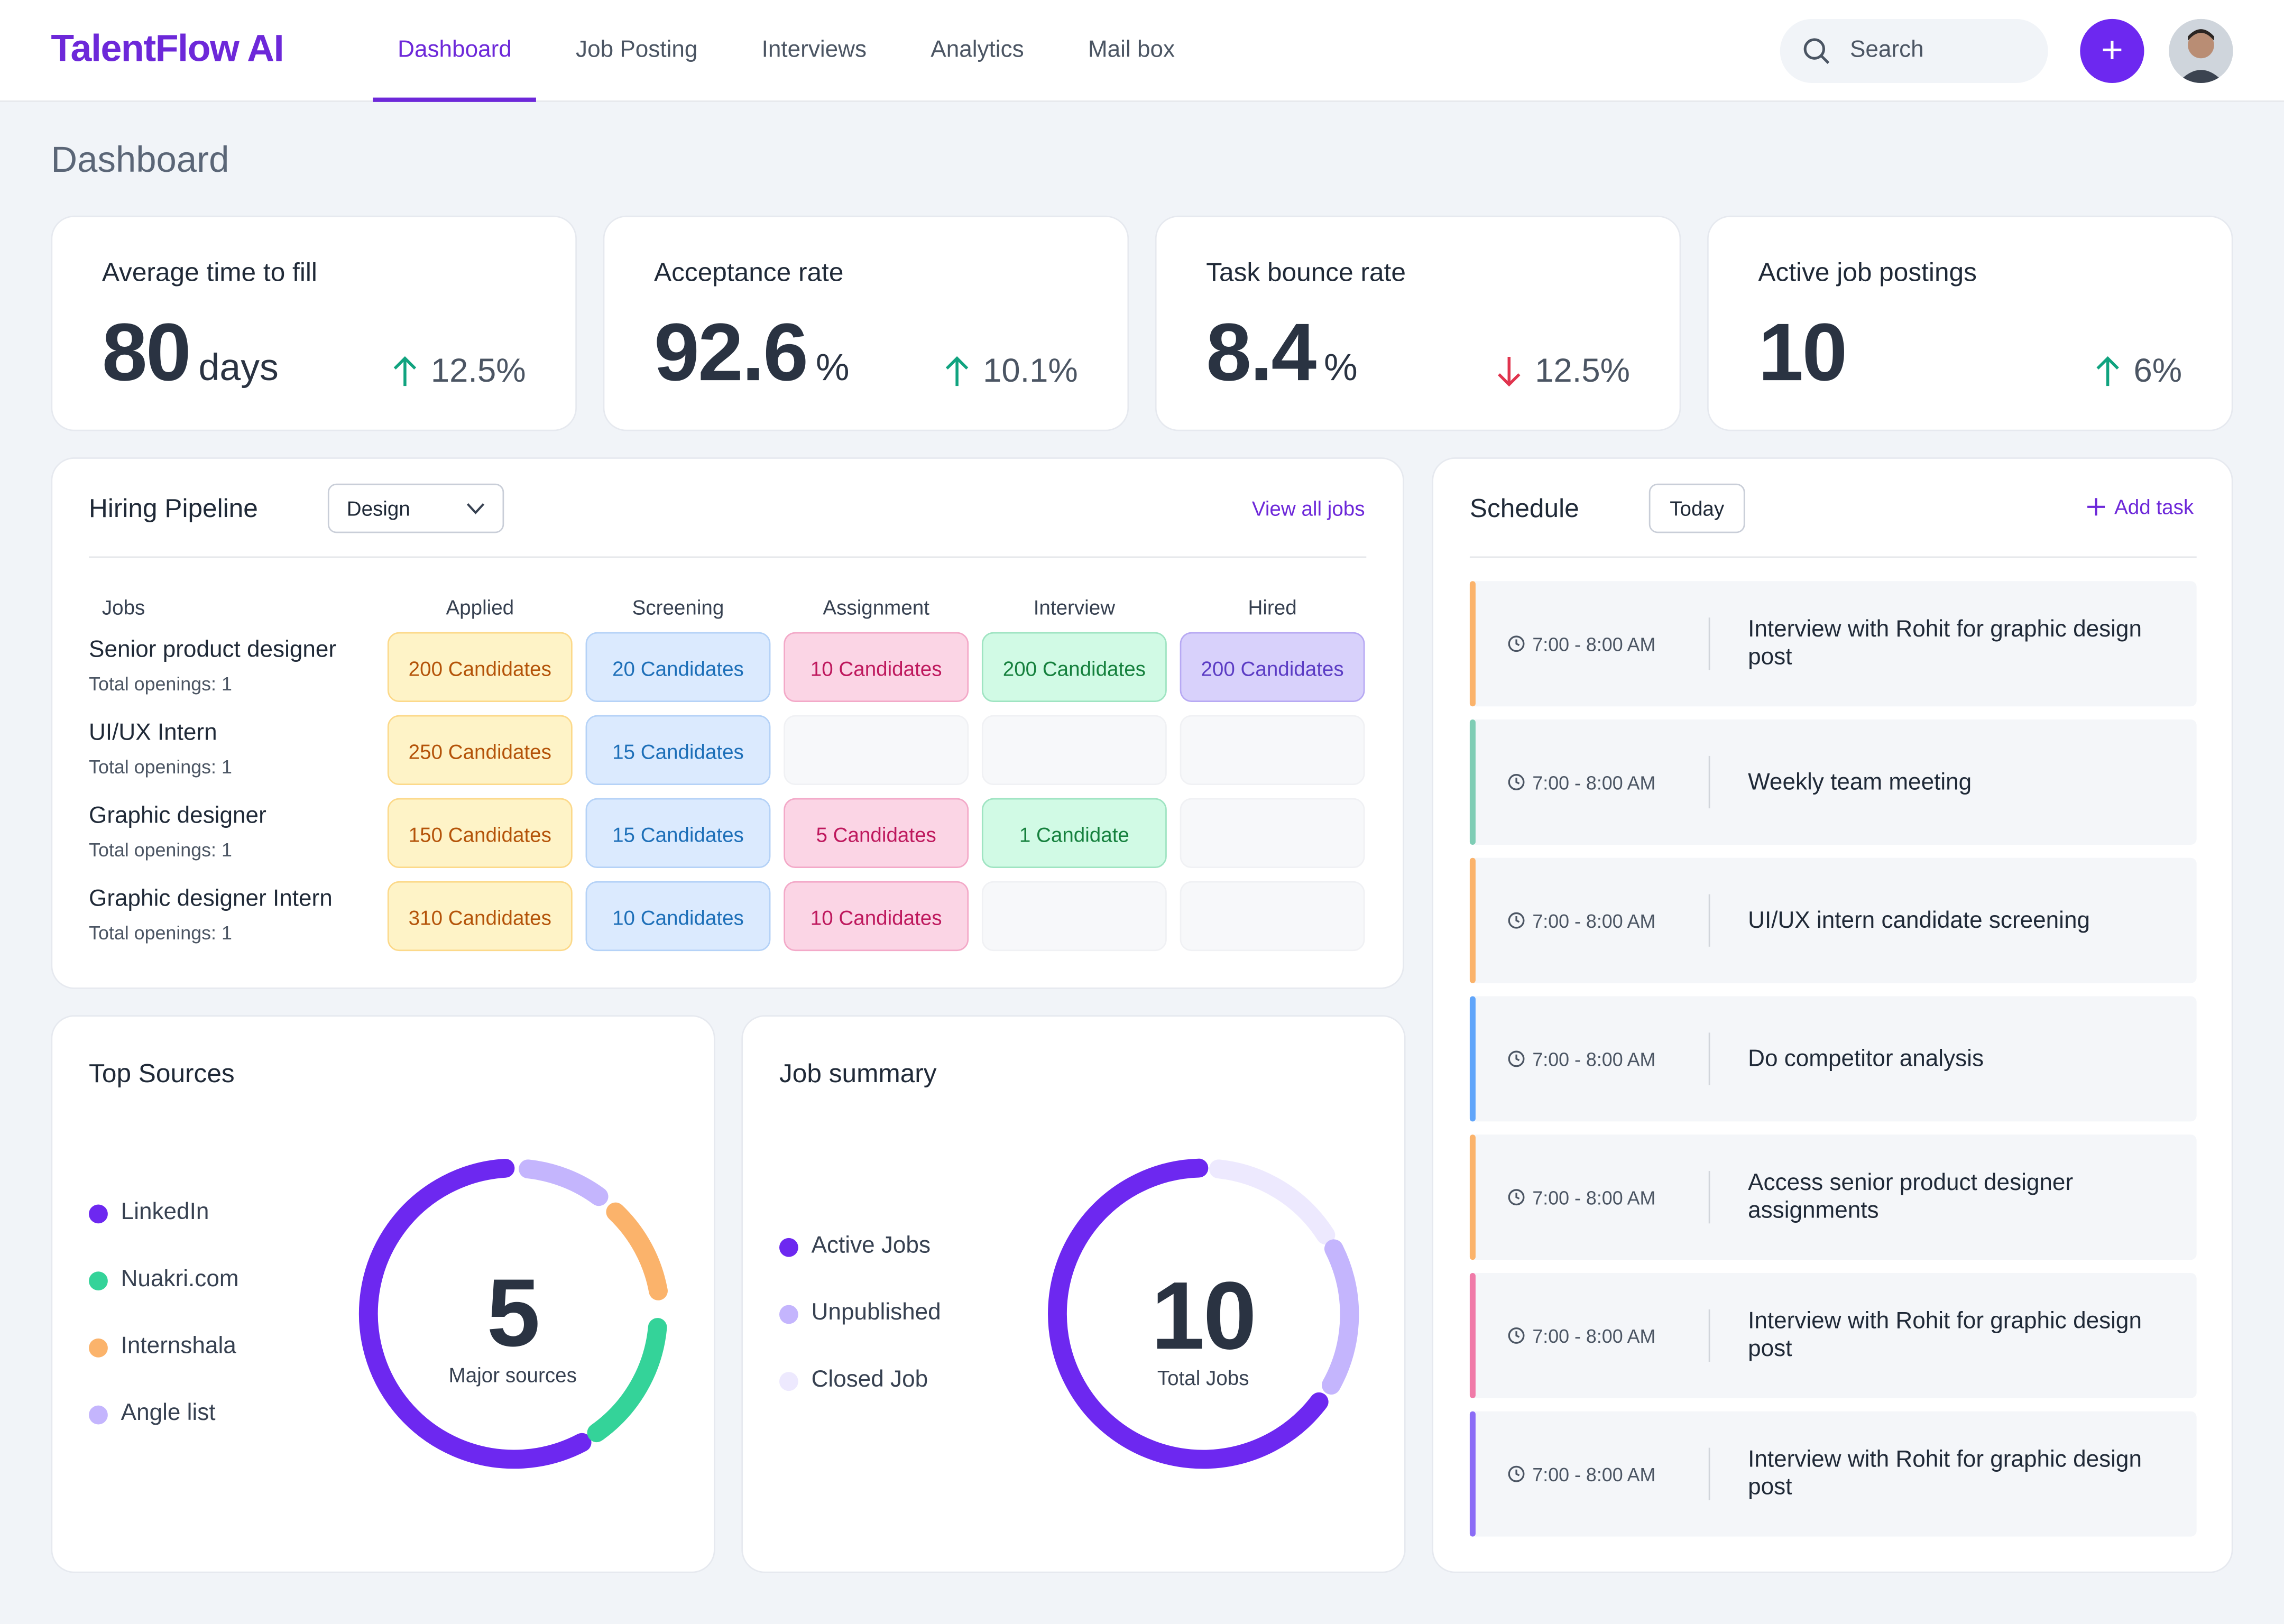 The width and height of the screenshot is (2284, 1624). I want to click on job-title: Graphic designer Intern, so click(211, 899).